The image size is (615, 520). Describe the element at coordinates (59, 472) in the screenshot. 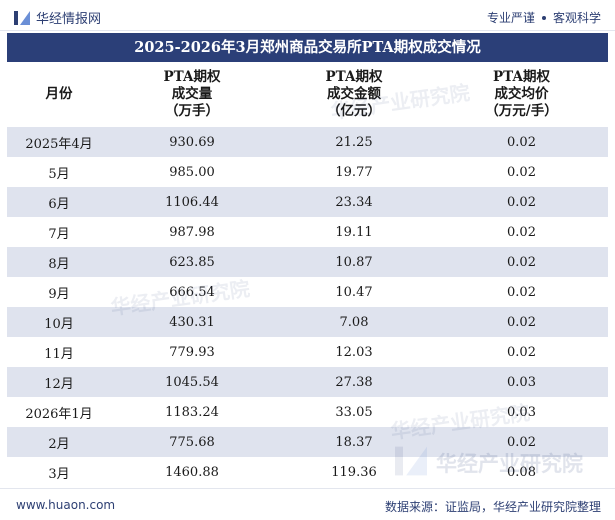

I see `cell-month: 3月` at that location.